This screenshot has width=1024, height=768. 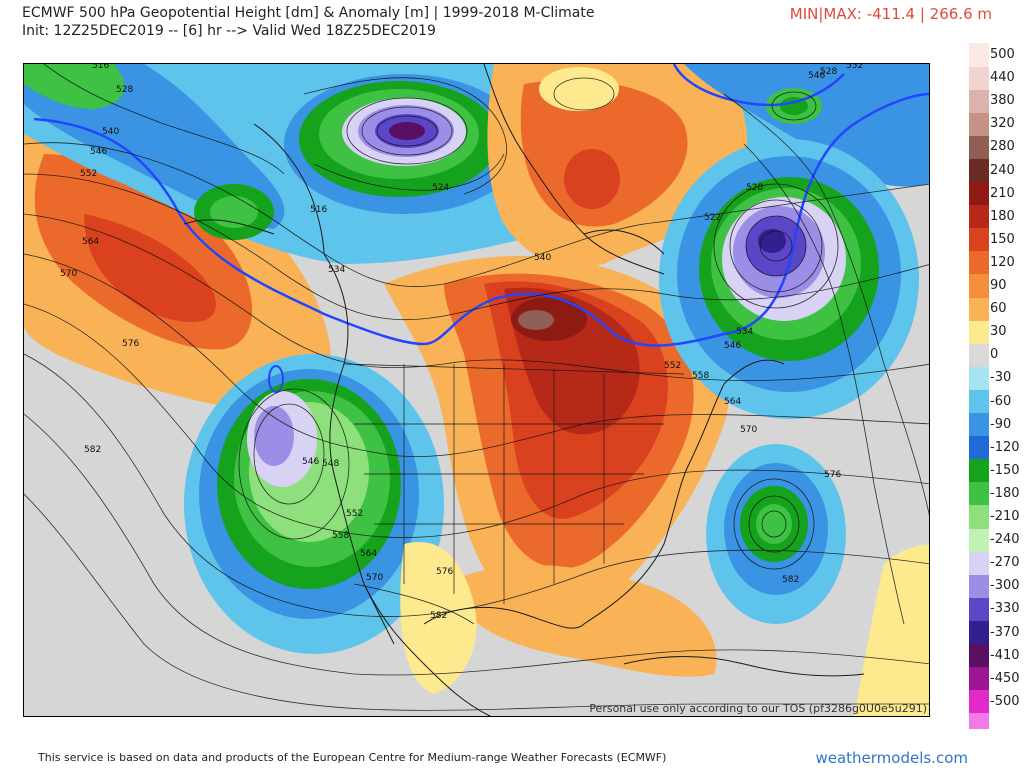 What do you see at coordinates (318, 210) in the screenshot?
I see `contour-label: 516` at bounding box center [318, 210].